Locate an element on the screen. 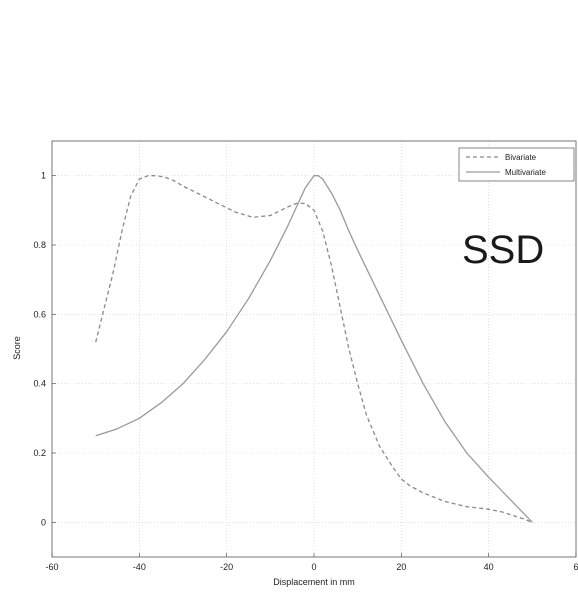 This screenshot has width=578, height=593. x-tick-label: 0 is located at coordinates (313, 567).